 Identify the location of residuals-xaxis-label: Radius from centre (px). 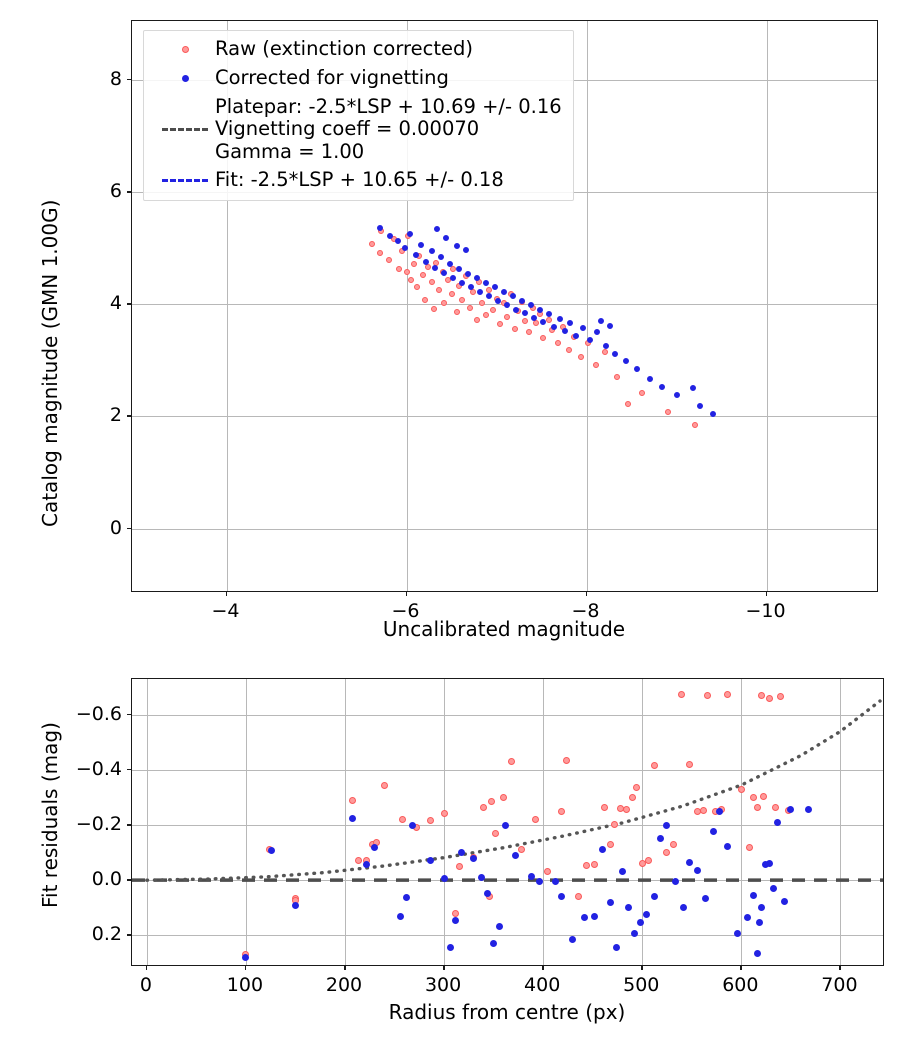
(507, 1012).